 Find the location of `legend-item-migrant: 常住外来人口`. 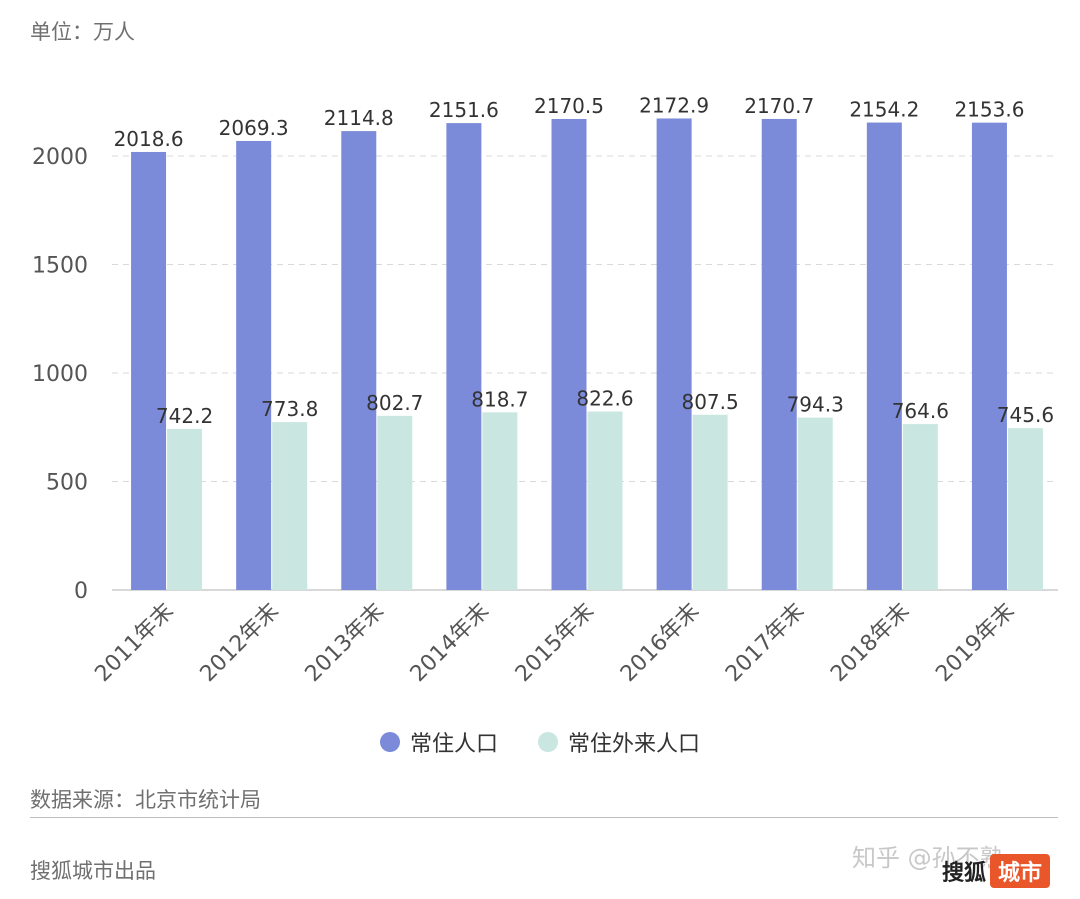

legend-item-migrant: 常住外来人口 is located at coordinates (619, 742).